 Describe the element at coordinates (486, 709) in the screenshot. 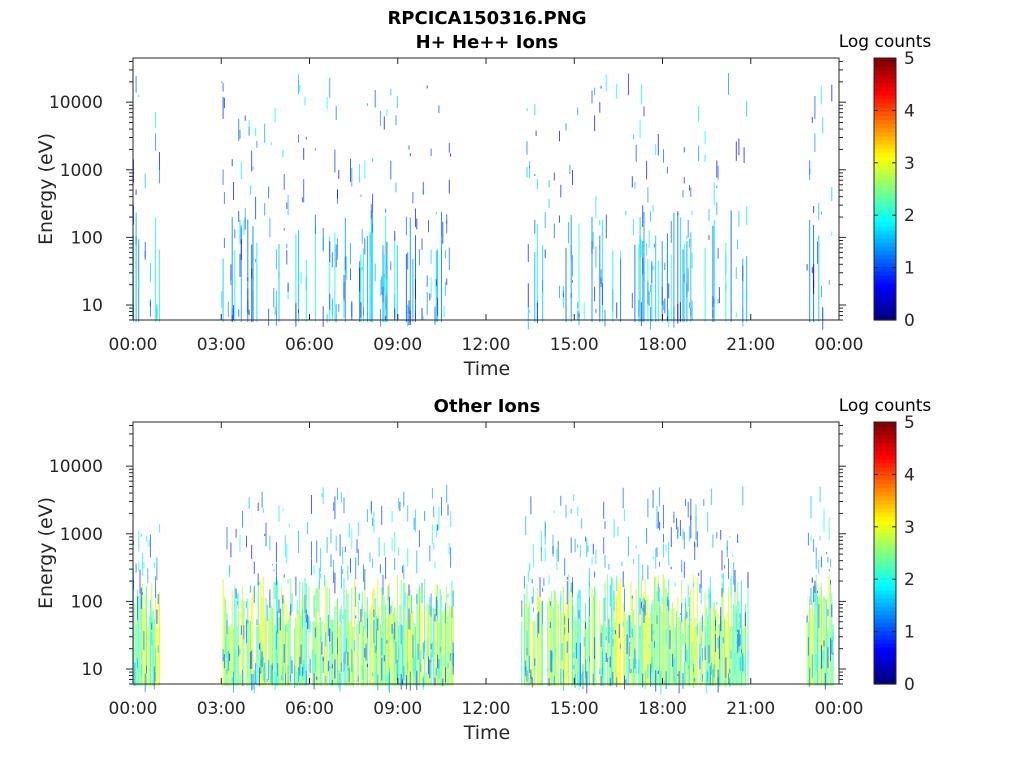

I see `x-tick-label: 12:00` at that location.